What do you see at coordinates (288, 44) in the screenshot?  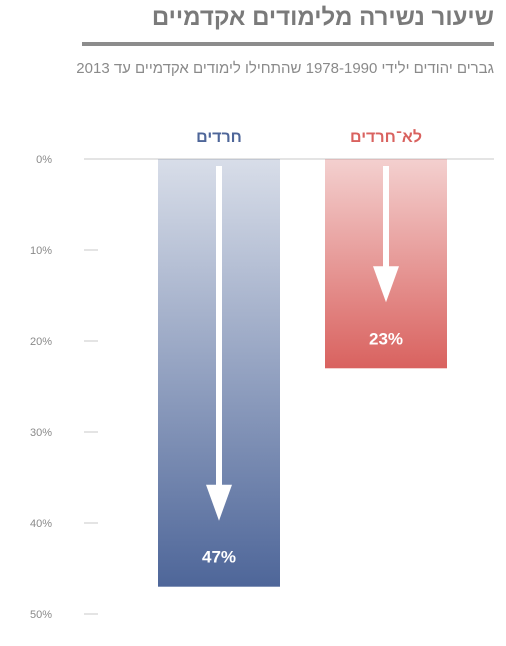 I see `title-rule` at bounding box center [288, 44].